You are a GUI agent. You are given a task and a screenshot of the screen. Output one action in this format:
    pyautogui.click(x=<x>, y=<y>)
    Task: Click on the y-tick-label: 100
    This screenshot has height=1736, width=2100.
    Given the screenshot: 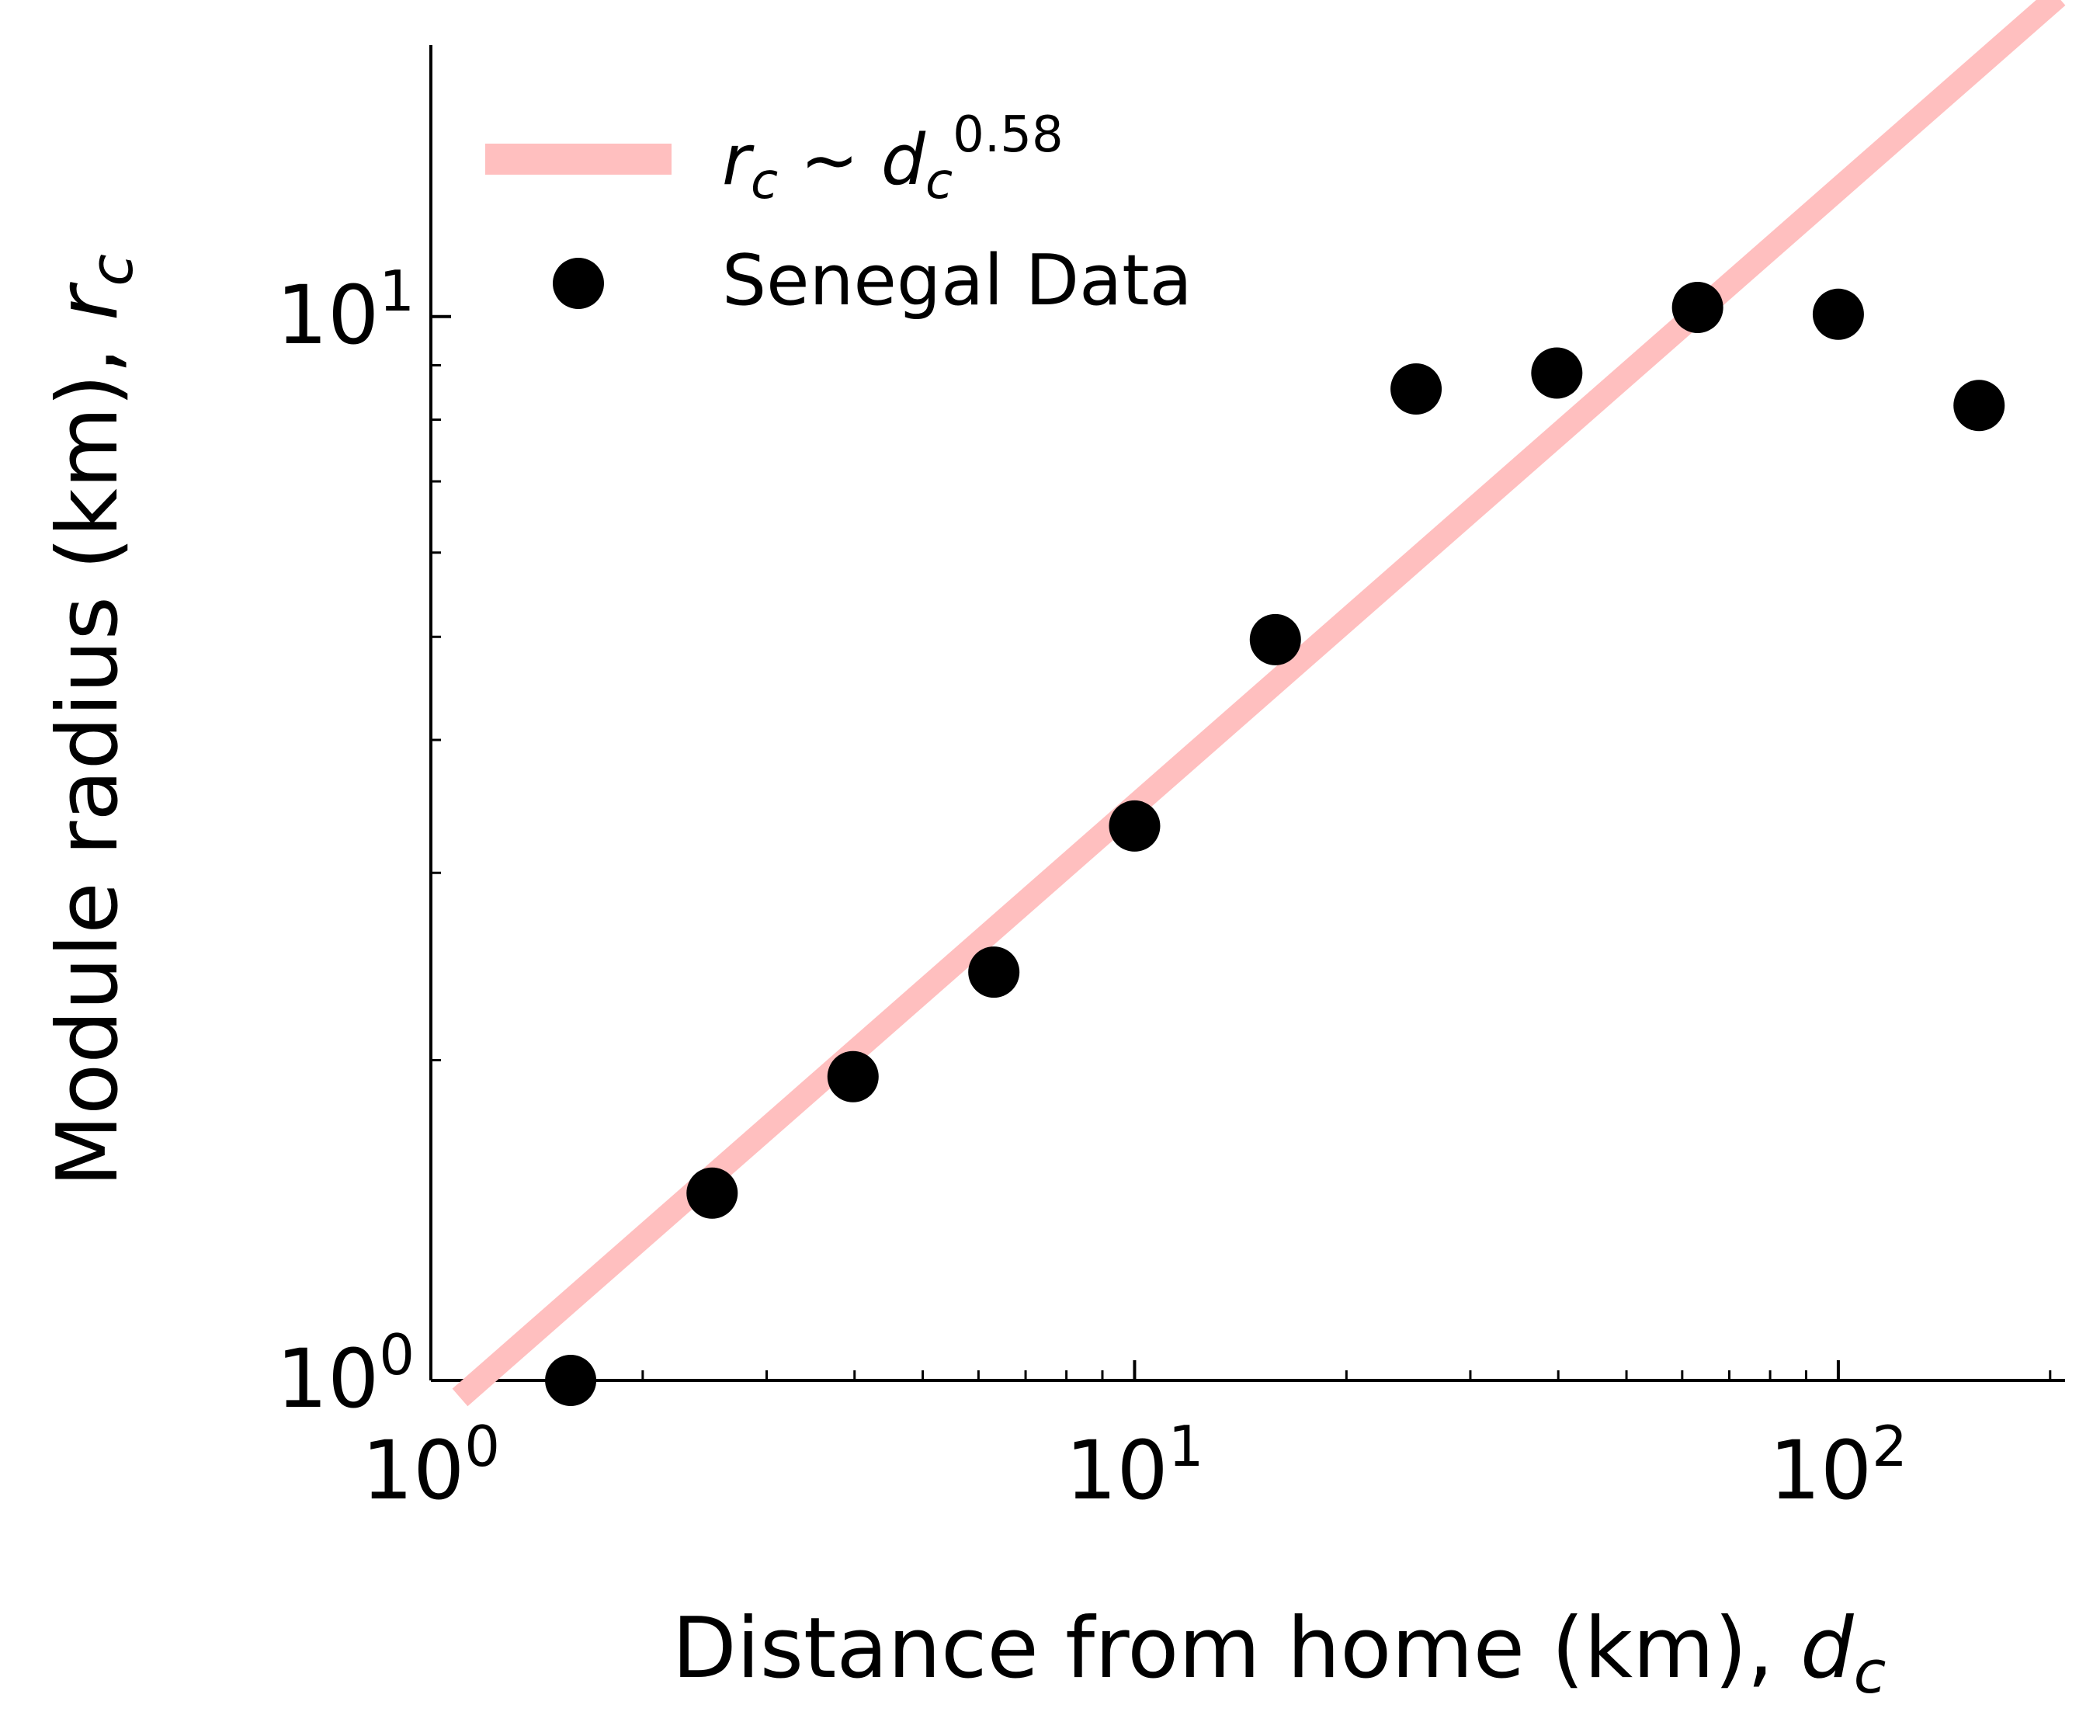 What is the action you would take?
    pyautogui.click(x=345, y=1374)
    